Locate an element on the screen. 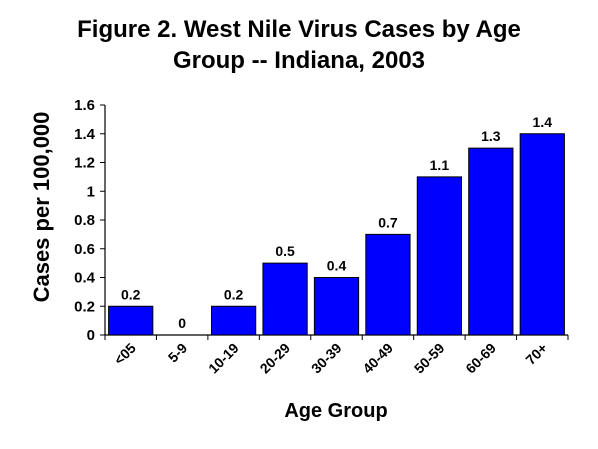  y-tick-label: 1.4 is located at coordinates (85, 134).